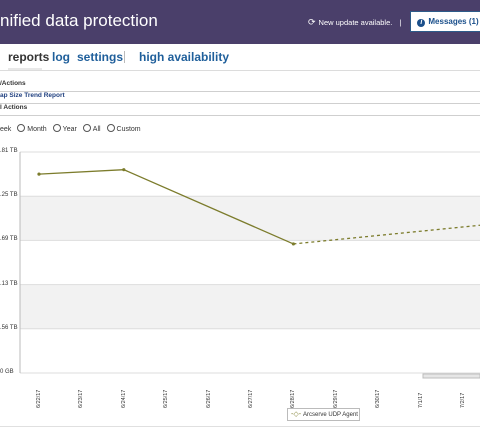 This screenshot has height=431, width=480. I want to click on update-text: New update available., so click(355, 22).